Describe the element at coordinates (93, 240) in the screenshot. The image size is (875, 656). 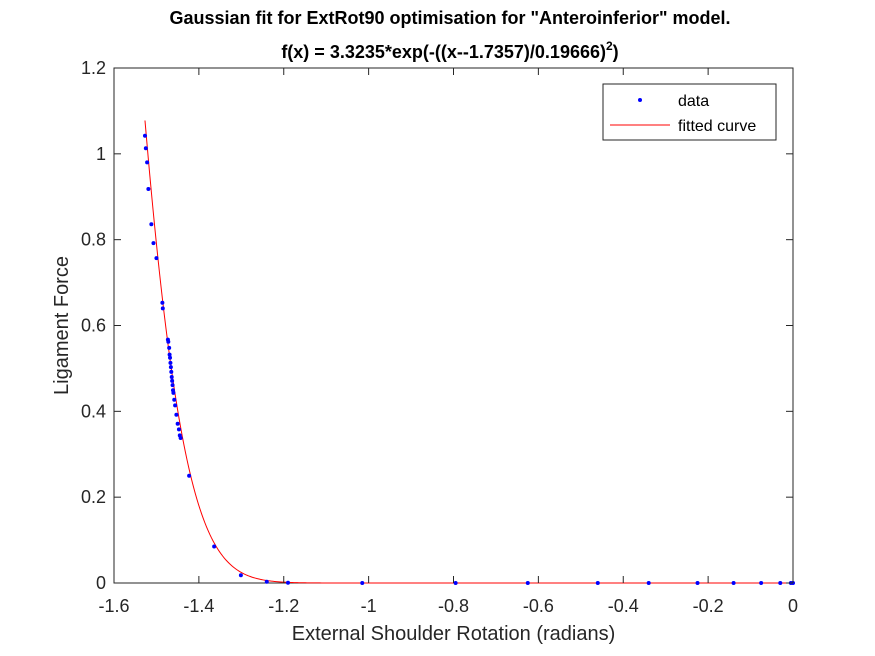
I see `y-tick-label: 0.8` at that location.